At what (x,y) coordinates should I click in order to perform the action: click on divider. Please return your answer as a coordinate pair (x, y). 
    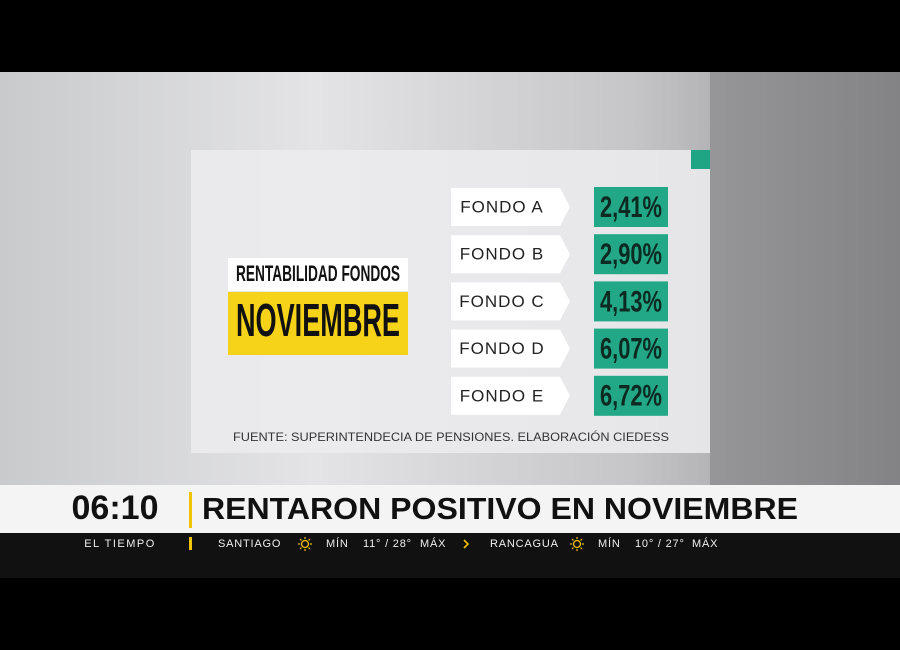
    Looking at the image, I should click on (190, 510).